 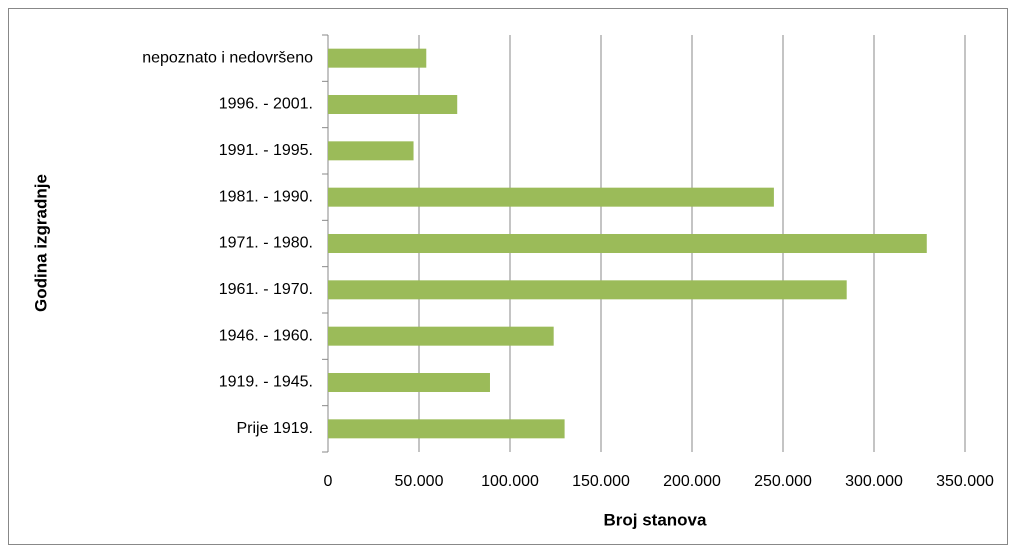 I want to click on x-tick-label: 0, so click(x=328, y=481).